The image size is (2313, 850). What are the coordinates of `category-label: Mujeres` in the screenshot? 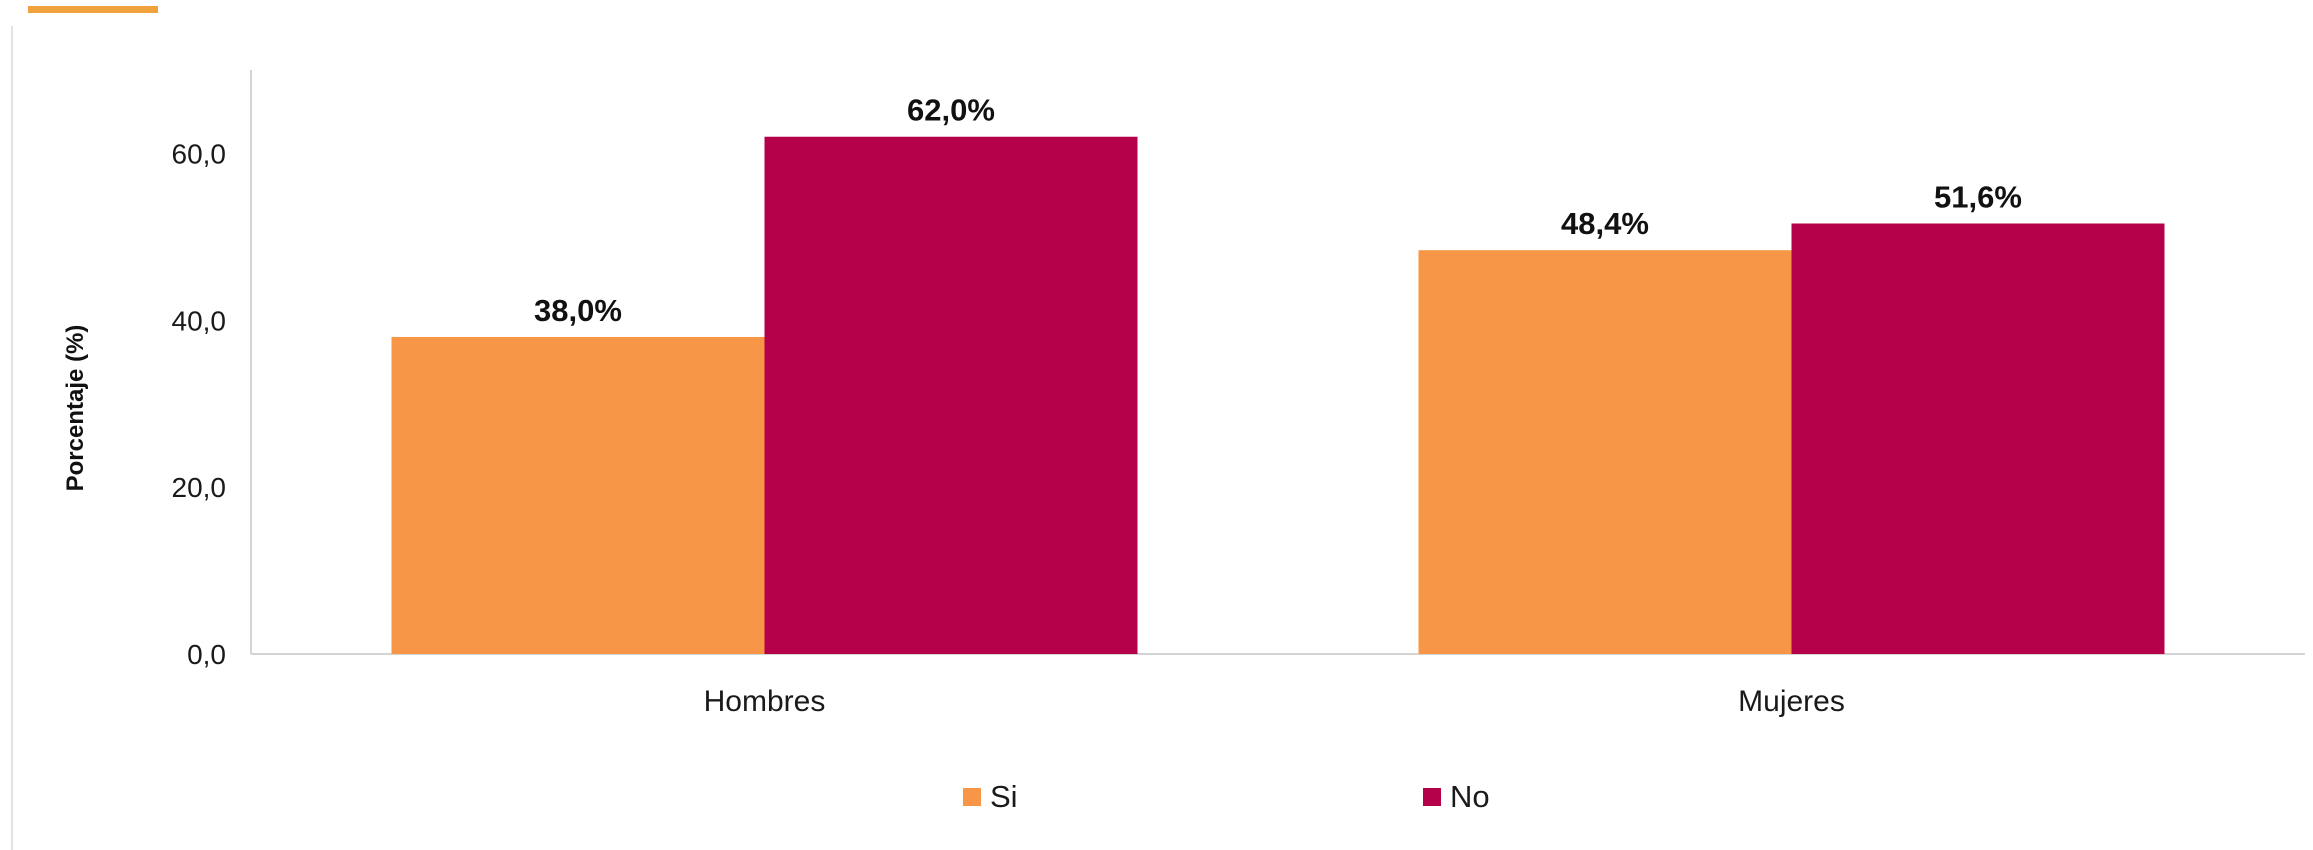 It's located at (1791, 701).